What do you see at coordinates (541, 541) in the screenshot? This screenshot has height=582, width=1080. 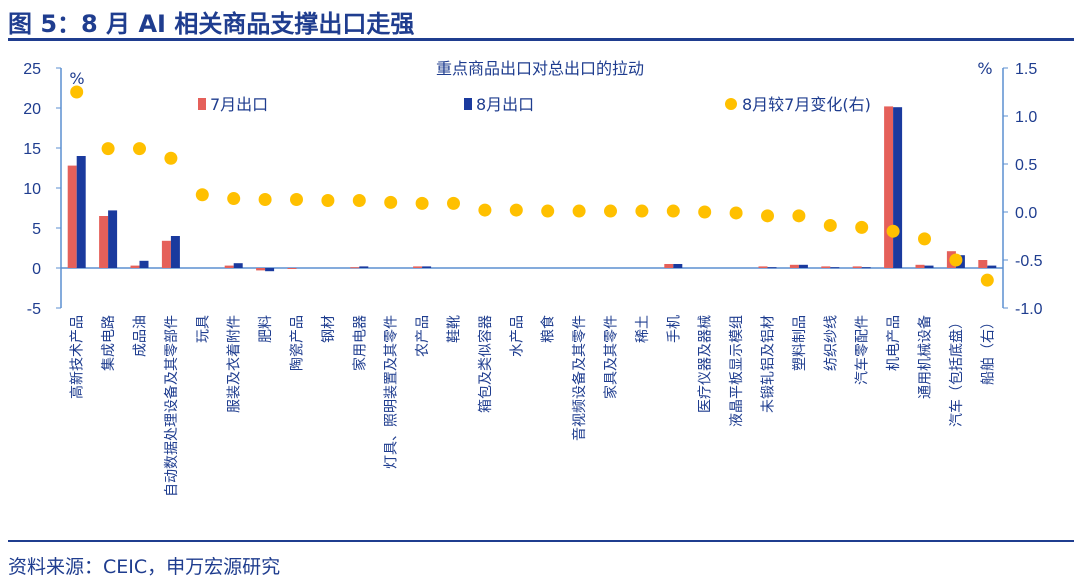 I see `bottom-rule` at bounding box center [541, 541].